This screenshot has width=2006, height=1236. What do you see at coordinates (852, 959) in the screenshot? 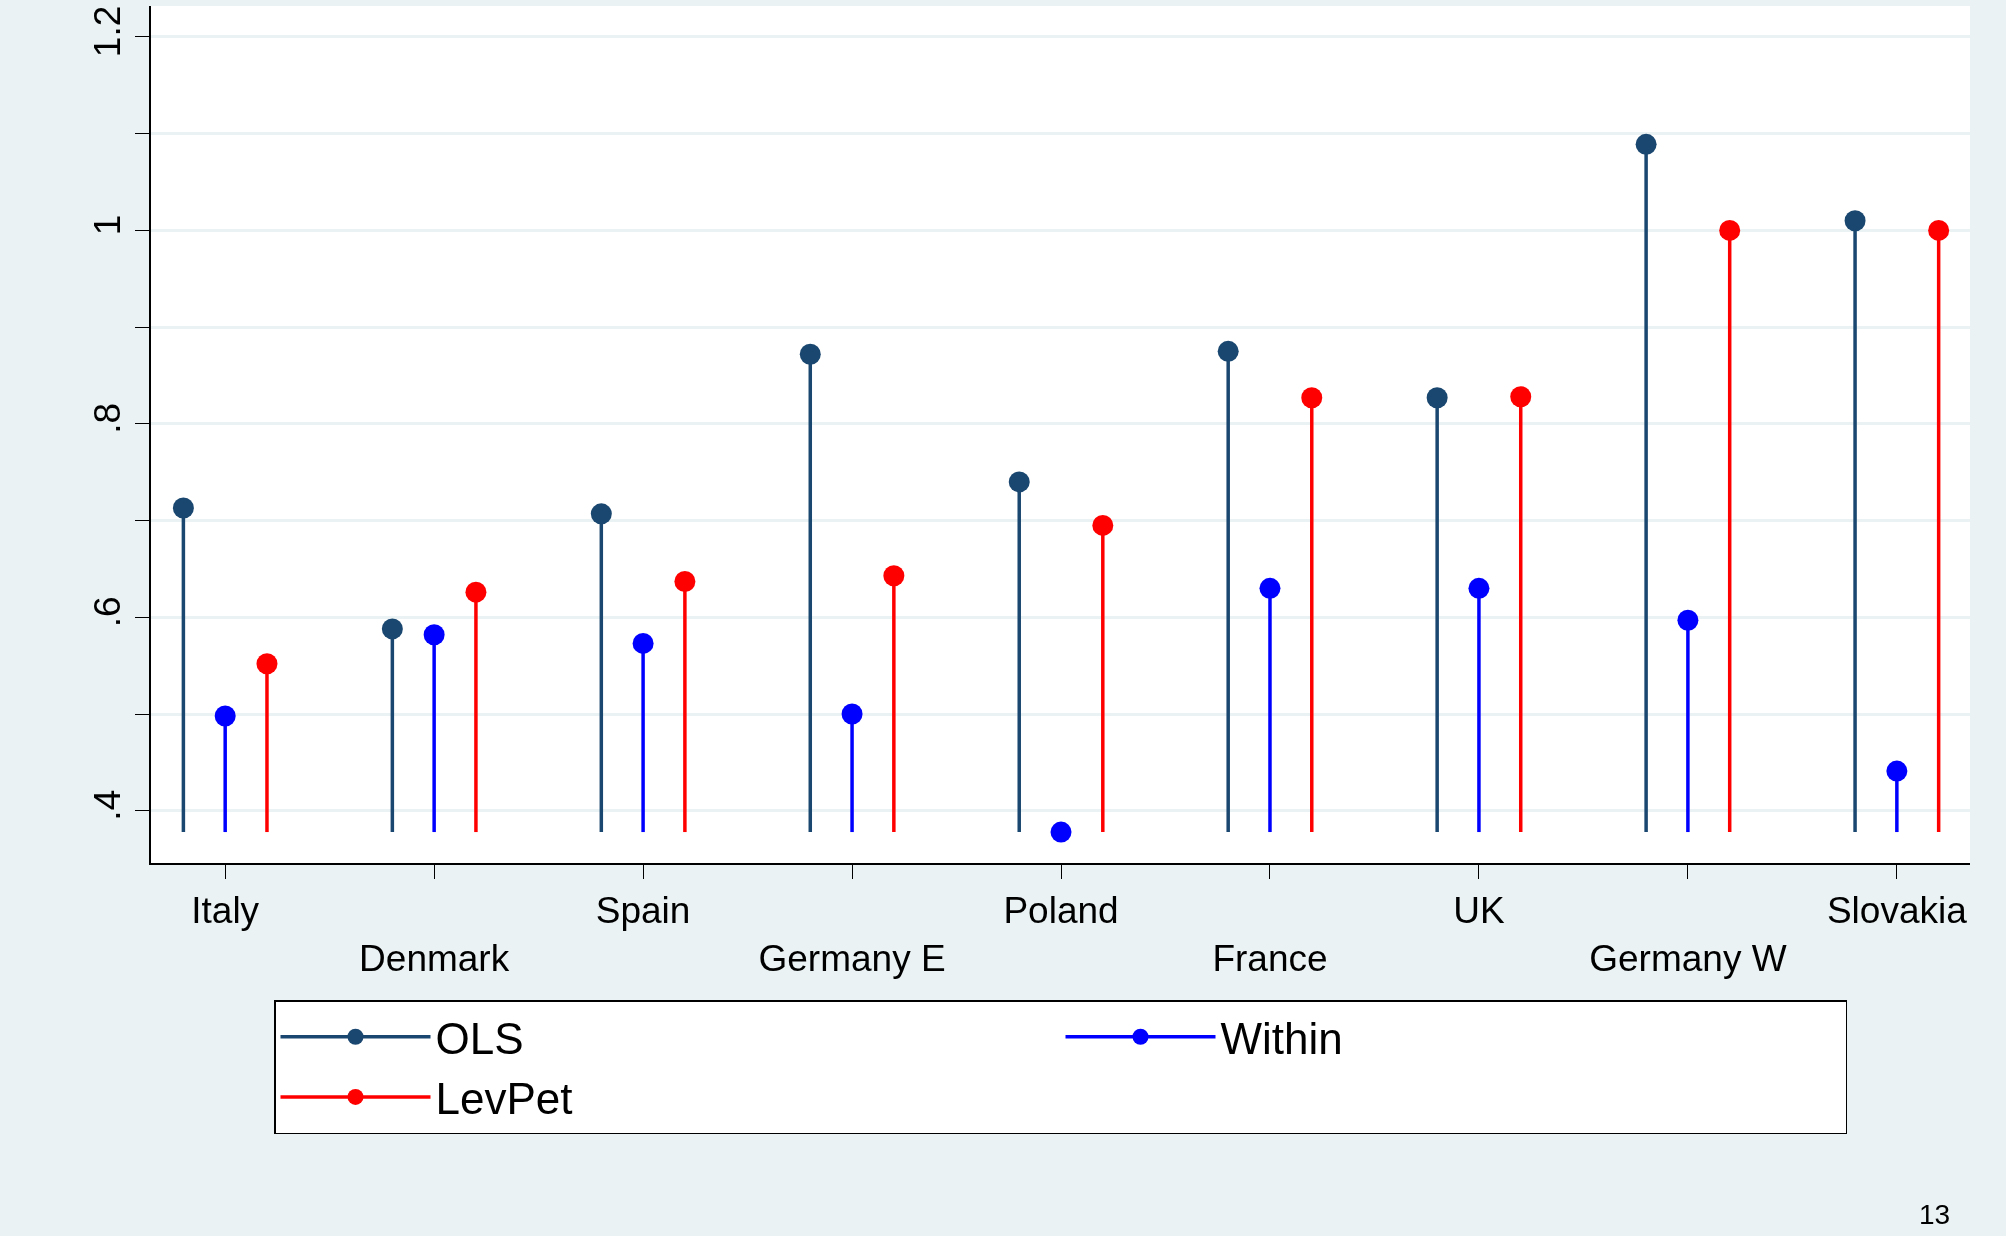
I see `x-tick-label: Germany E` at bounding box center [852, 959].